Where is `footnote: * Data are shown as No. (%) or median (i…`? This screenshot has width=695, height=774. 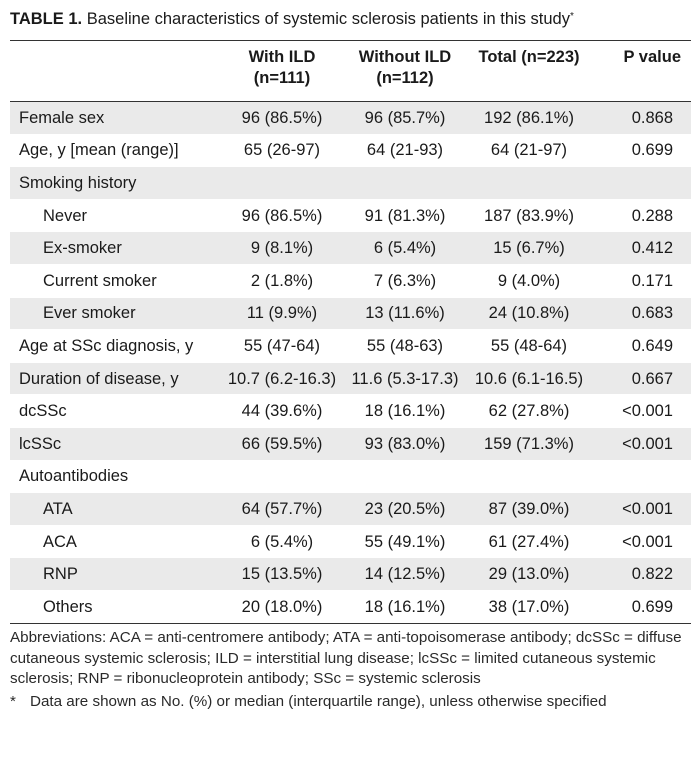
footnote: * Data are shown as No. (%) or median (i… is located at coordinates (350, 702).